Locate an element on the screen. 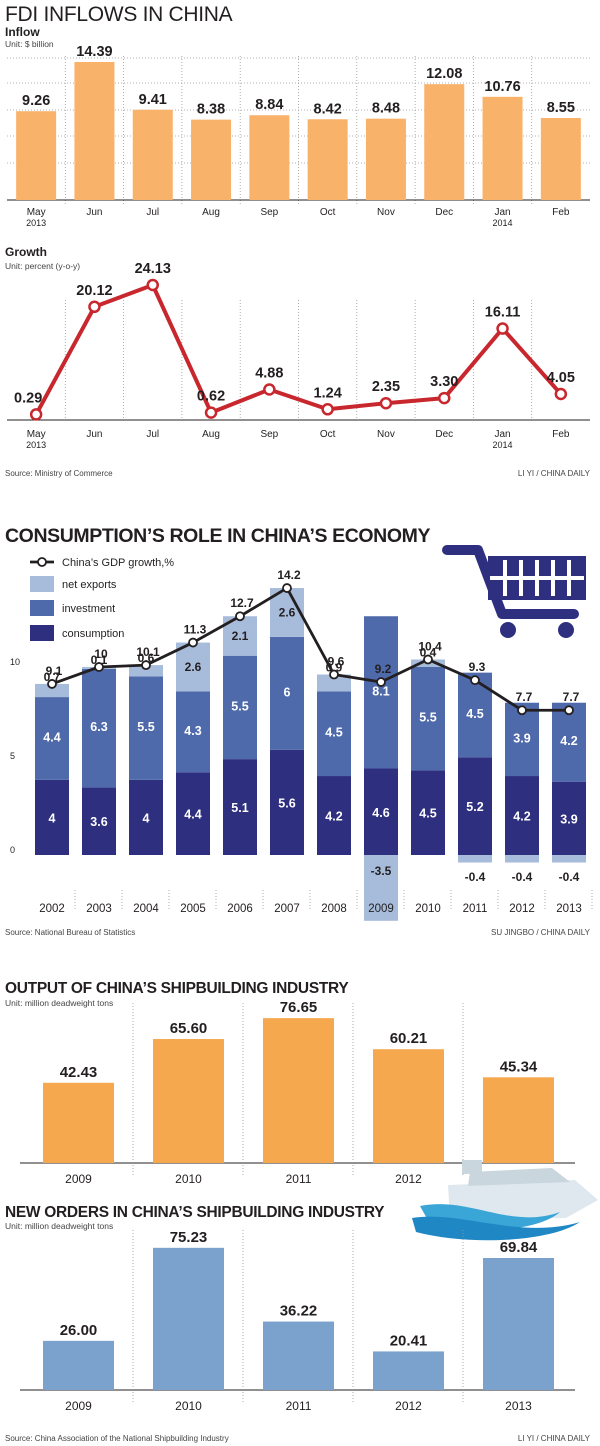  consumption-year-label: 2011 is located at coordinates (475, 909).